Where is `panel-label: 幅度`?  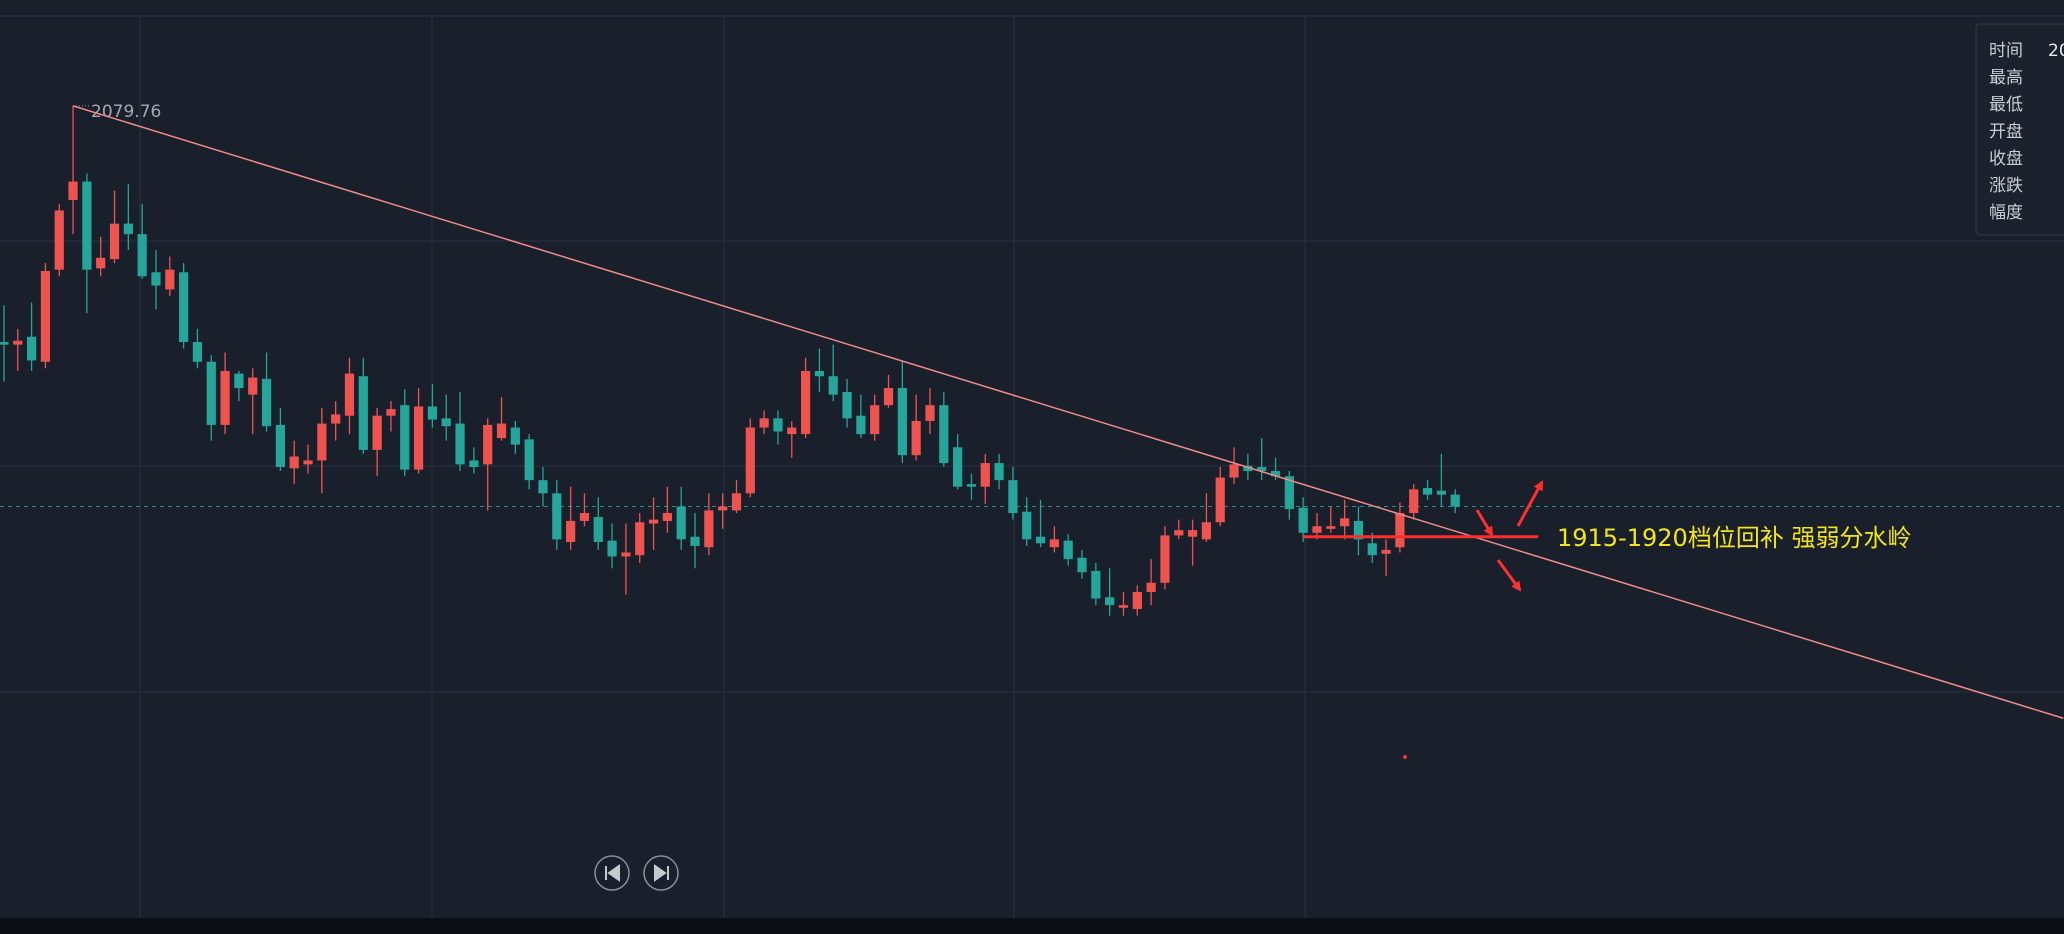 panel-label: 幅度 is located at coordinates (2006, 213).